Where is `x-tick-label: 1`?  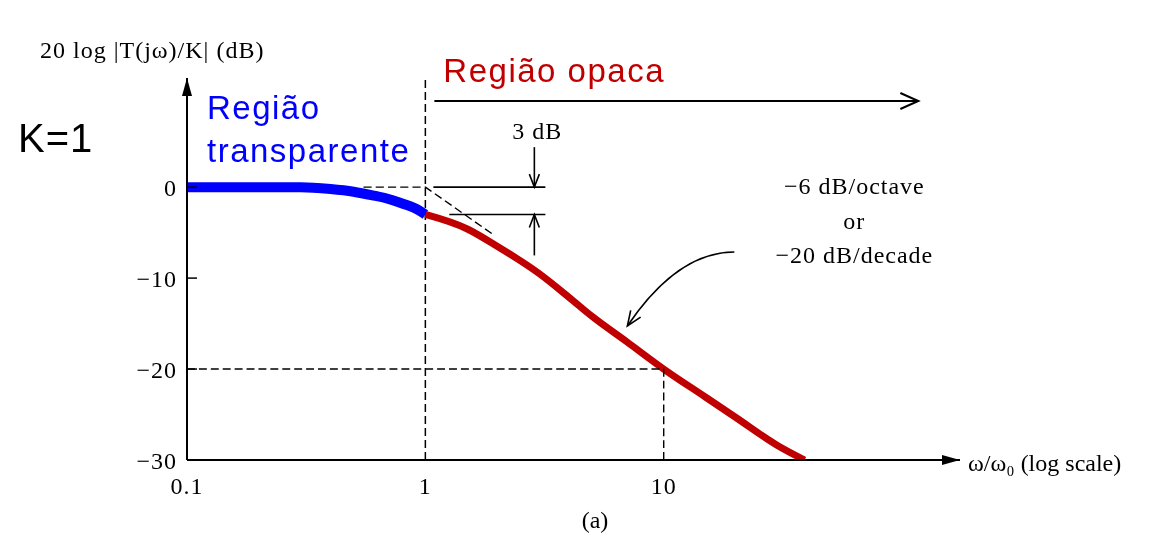
x-tick-label: 1 is located at coordinates (425, 486).